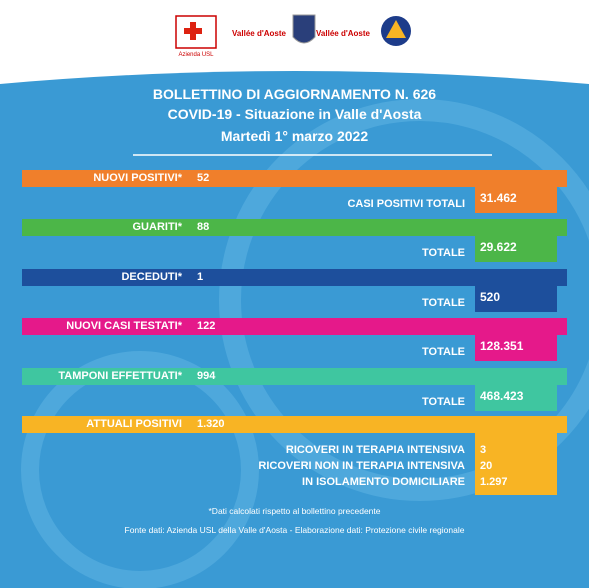 The image size is (589, 588). What do you see at coordinates (120, 375) in the screenshot?
I see `row-label: TAMPONI EFFETTUATI*` at bounding box center [120, 375].